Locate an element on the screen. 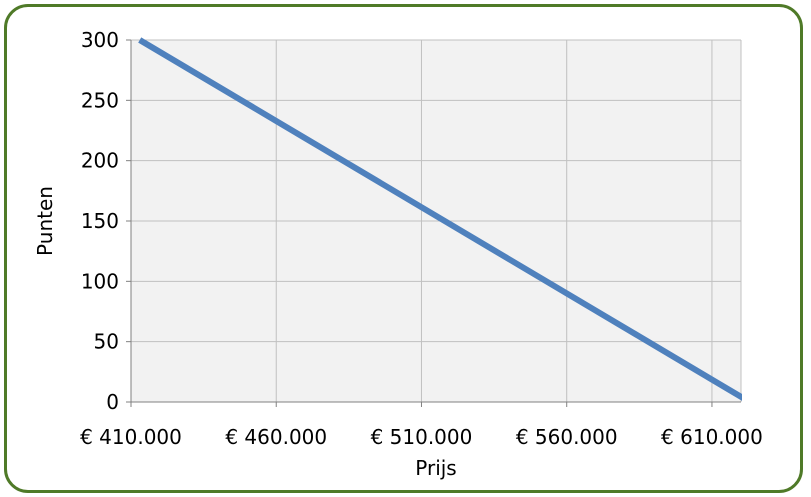  x-tick-label: € 410.000 is located at coordinates (131, 437).